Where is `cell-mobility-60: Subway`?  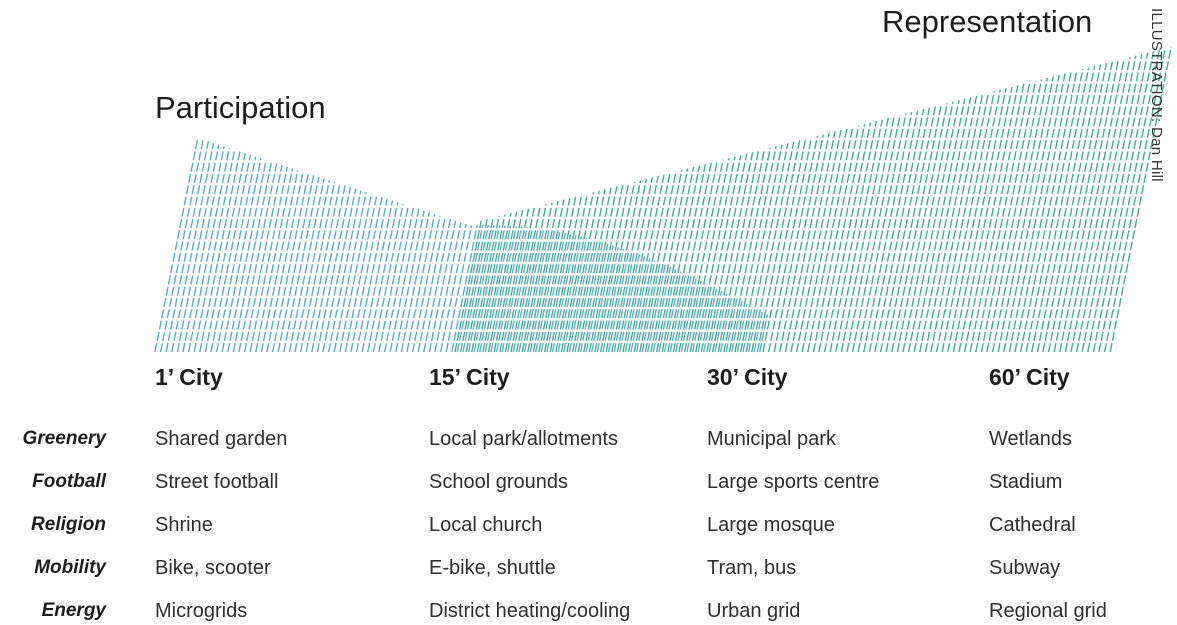
cell-mobility-60: Subway is located at coordinates (1025, 568).